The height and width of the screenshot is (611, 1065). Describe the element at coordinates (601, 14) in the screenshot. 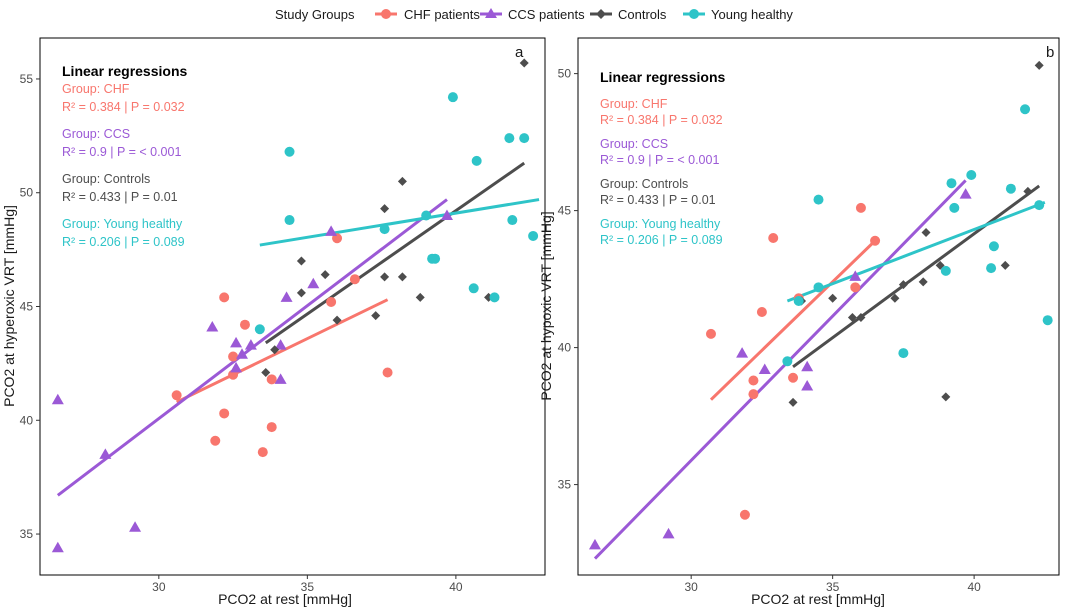

I see `legend-key-marker-controls` at that location.